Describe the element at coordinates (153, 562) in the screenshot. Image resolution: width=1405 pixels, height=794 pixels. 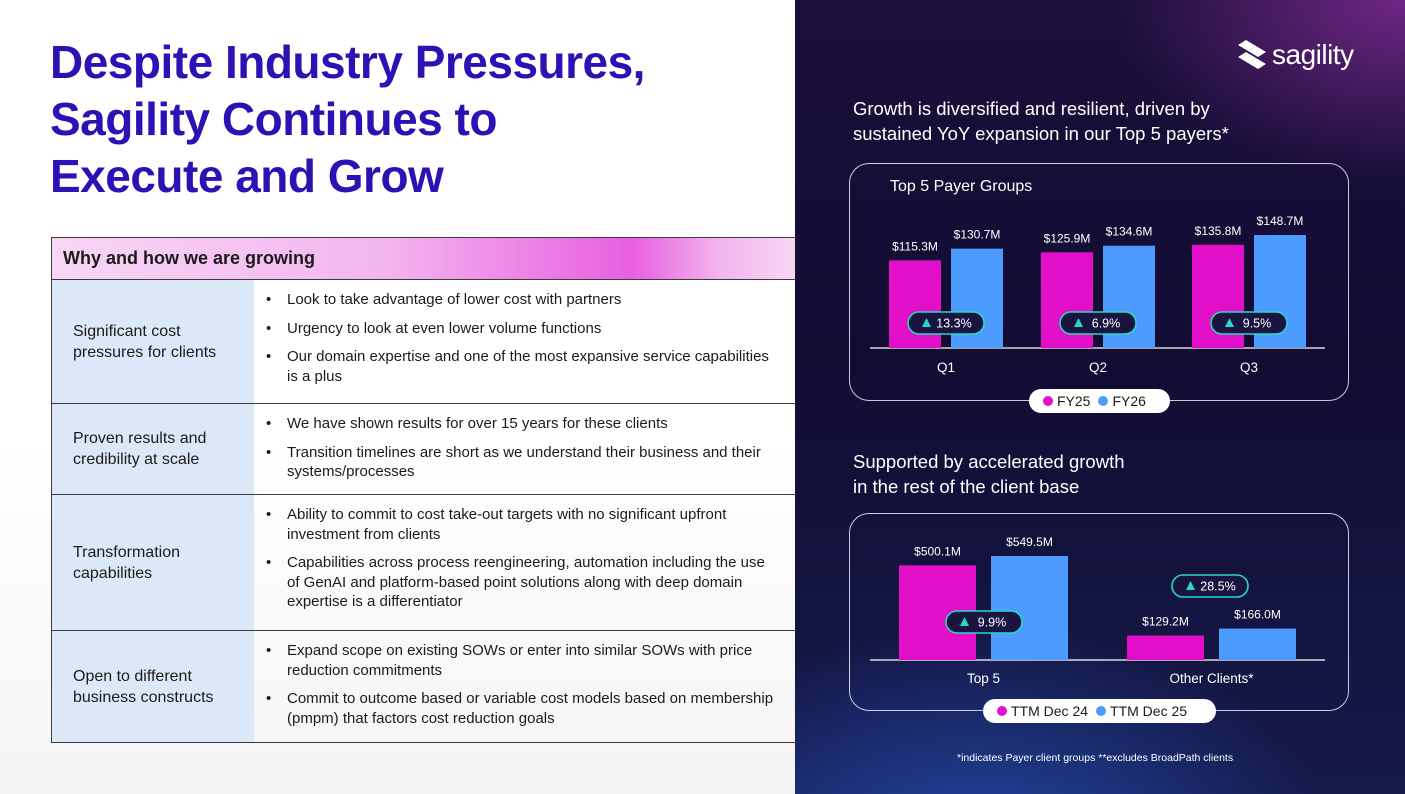
I see `row-label: Transformation capabilities` at that location.